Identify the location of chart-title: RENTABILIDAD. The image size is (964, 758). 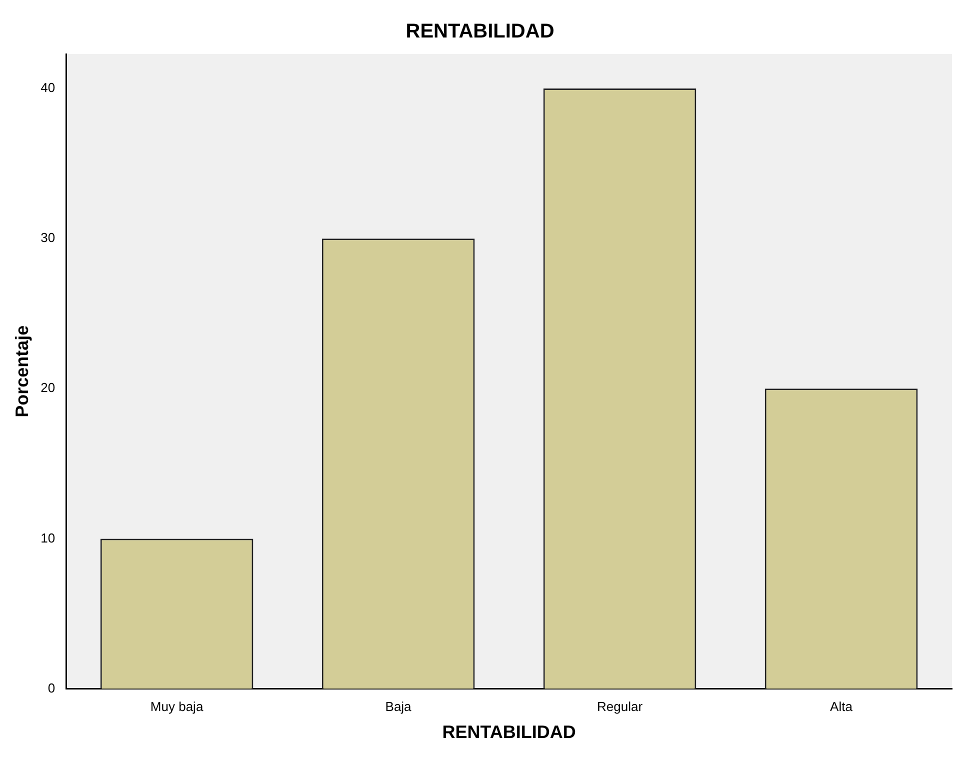
(480, 31).